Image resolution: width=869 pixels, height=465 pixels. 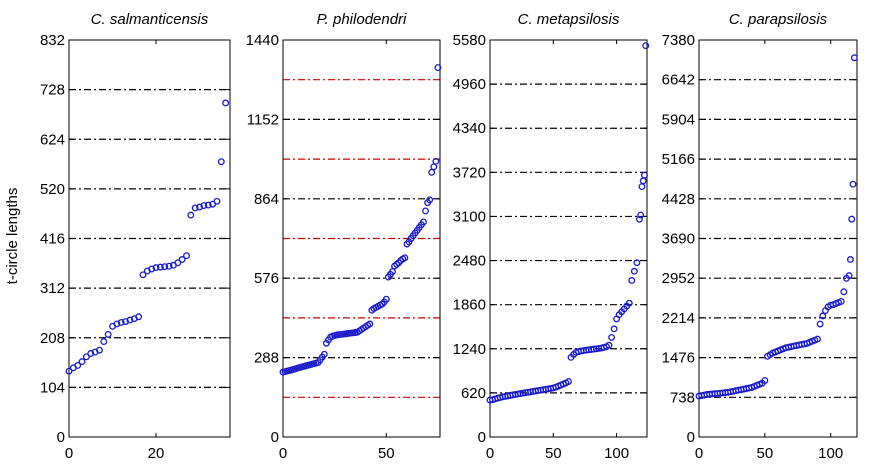 What do you see at coordinates (678, 80) in the screenshot?
I see `y-tick-label: 6642` at bounding box center [678, 80].